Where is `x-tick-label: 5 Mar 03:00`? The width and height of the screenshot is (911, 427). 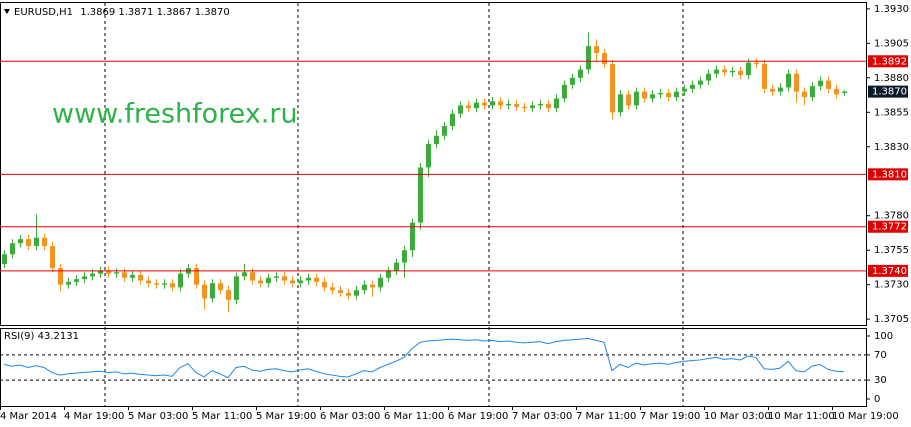
x-tick-label: 5 Mar 03:00 is located at coordinates (158, 416).